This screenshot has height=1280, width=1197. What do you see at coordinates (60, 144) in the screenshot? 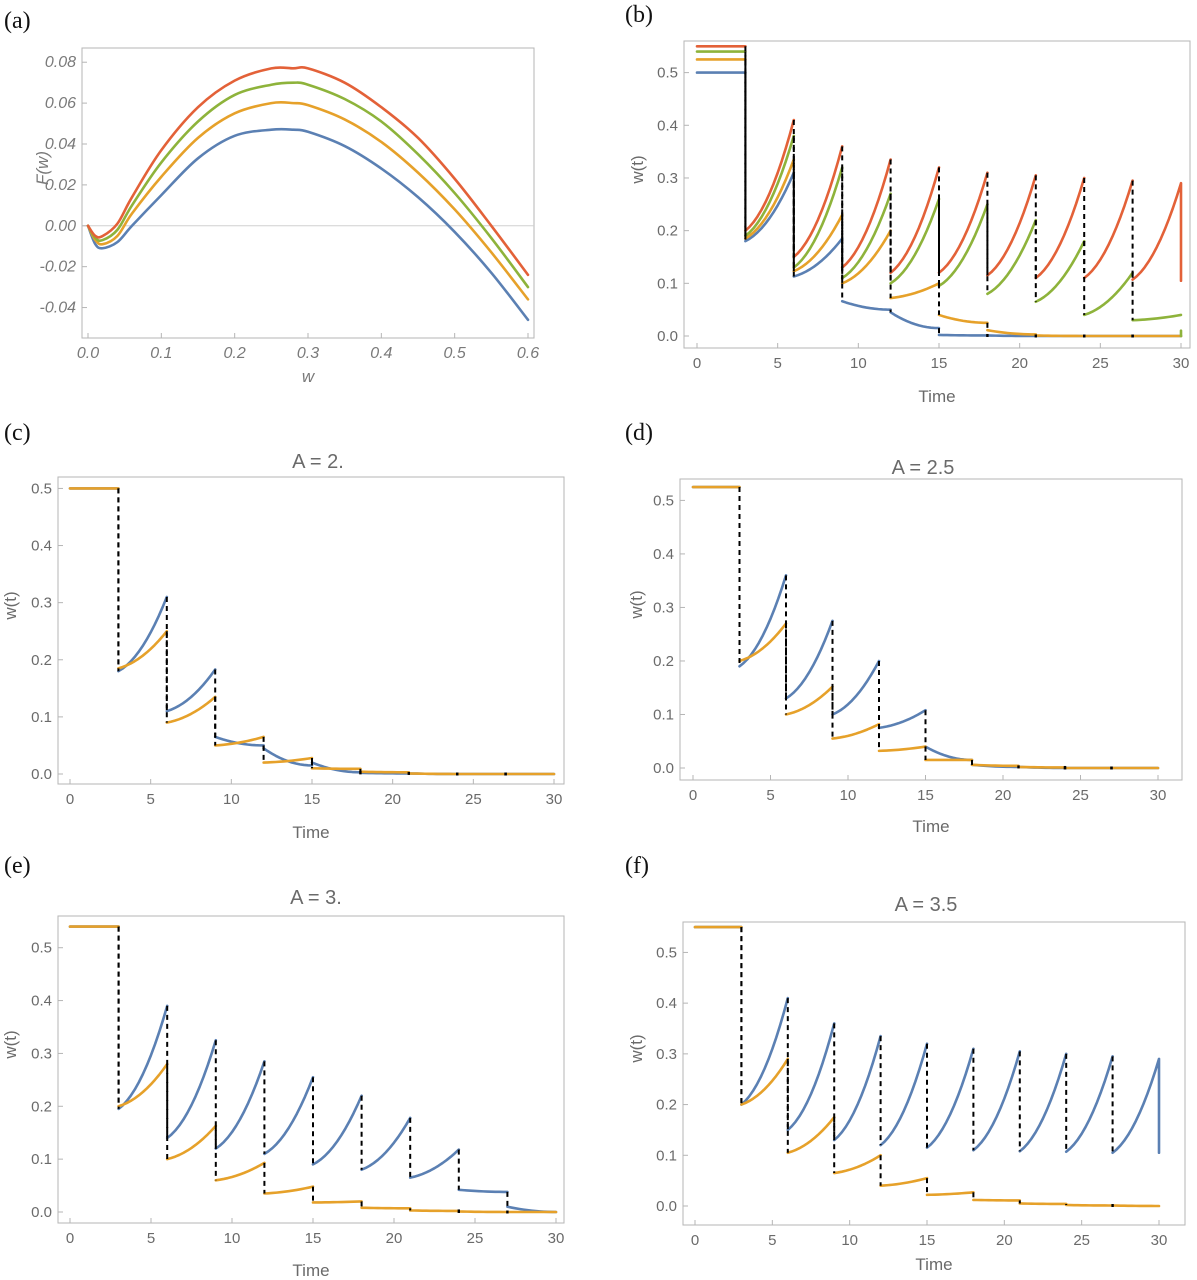
I see `y-tick-label: 0.04` at bounding box center [60, 144].